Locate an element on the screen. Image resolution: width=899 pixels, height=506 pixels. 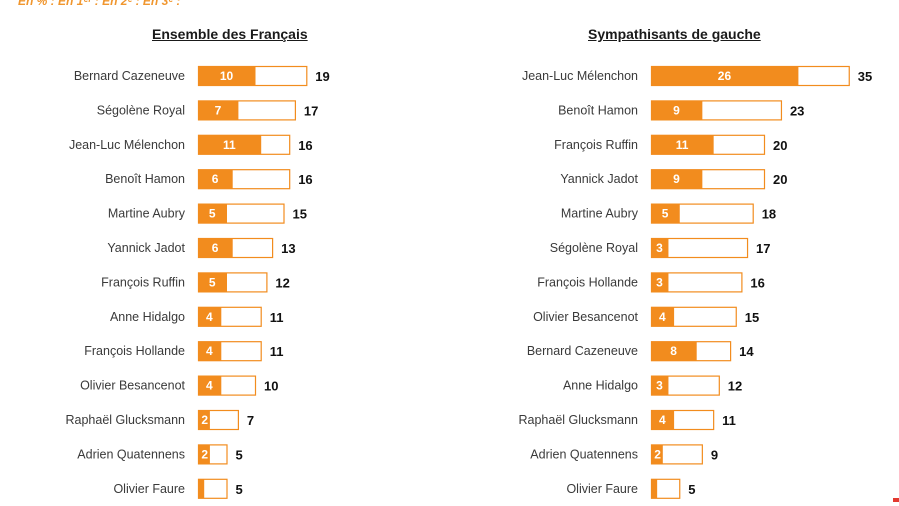
left-first-choice-value: 7 is located at coordinates (218, 110).